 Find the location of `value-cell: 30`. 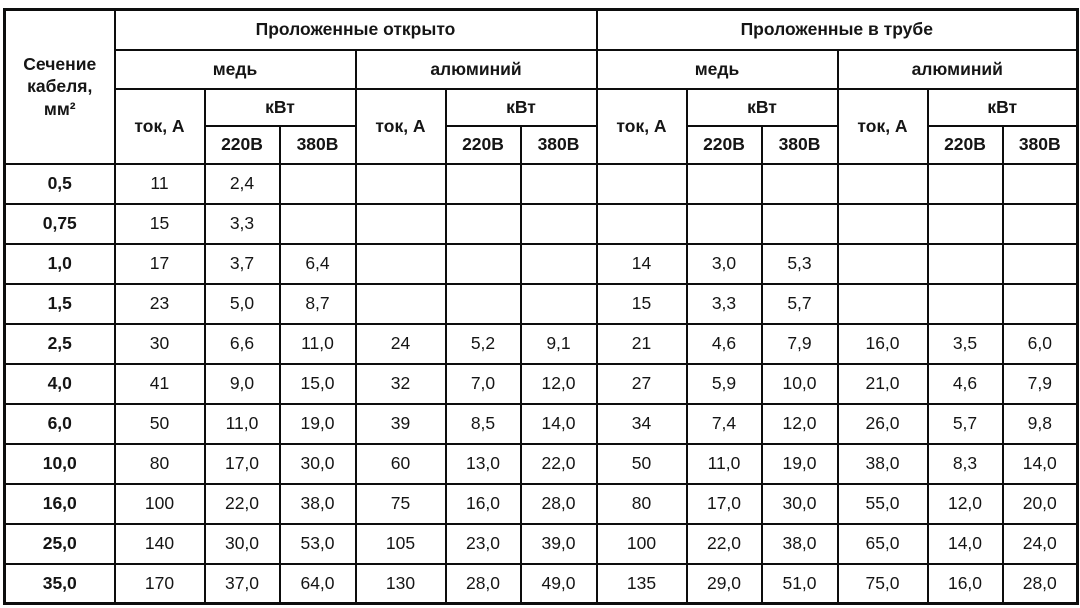

value-cell: 30 is located at coordinates (159, 343).